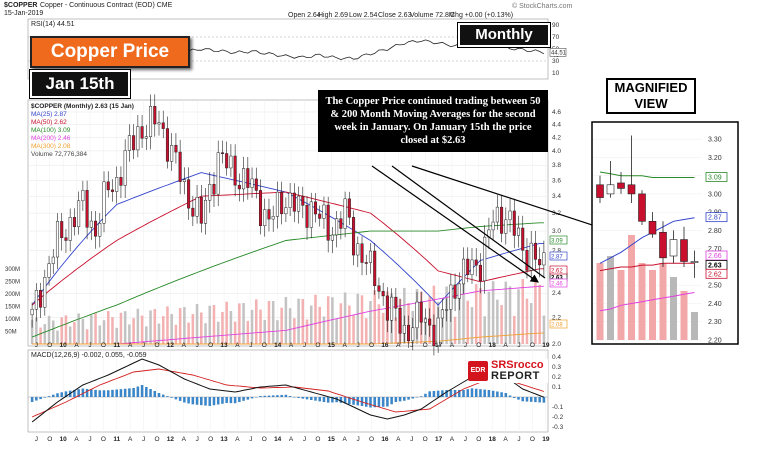 The image size is (768, 449). Describe the element at coordinates (288, 390) in the screenshot. I see `macd-series` at that location.